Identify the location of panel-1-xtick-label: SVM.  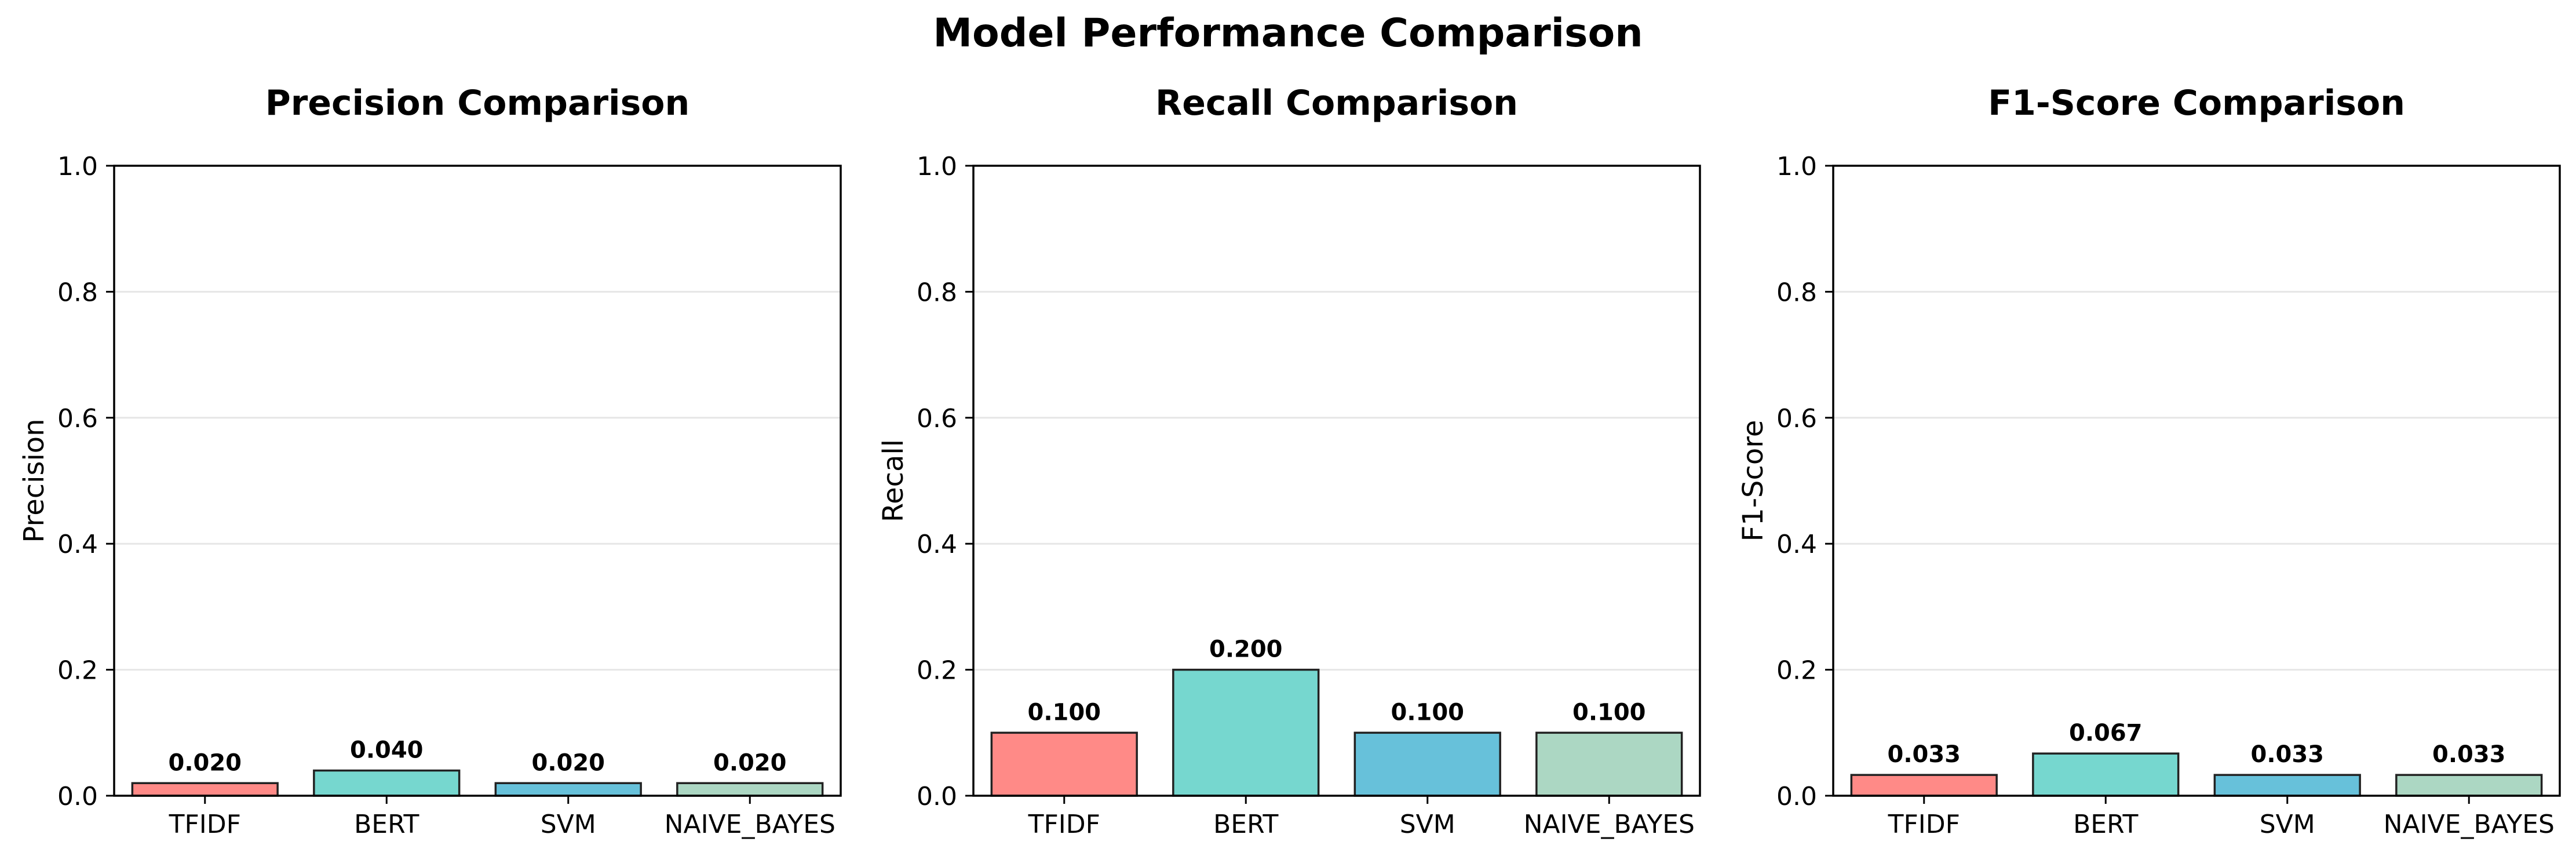
(568, 824).